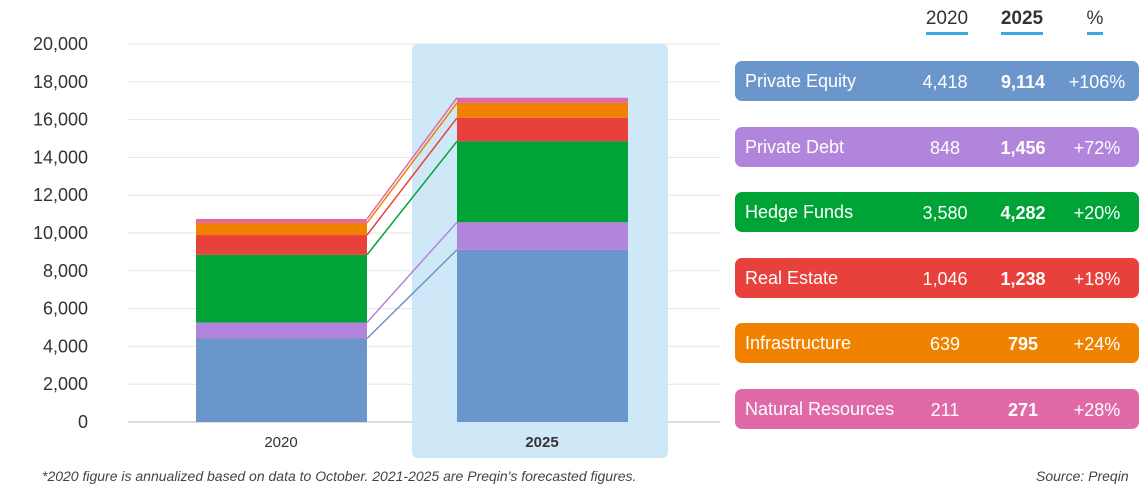 The image size is (1148, 495). What do you see at coordinates (1097, 279) in the screenshot?
I see `percent-change: +18%` at bounding box center [1097, 279].